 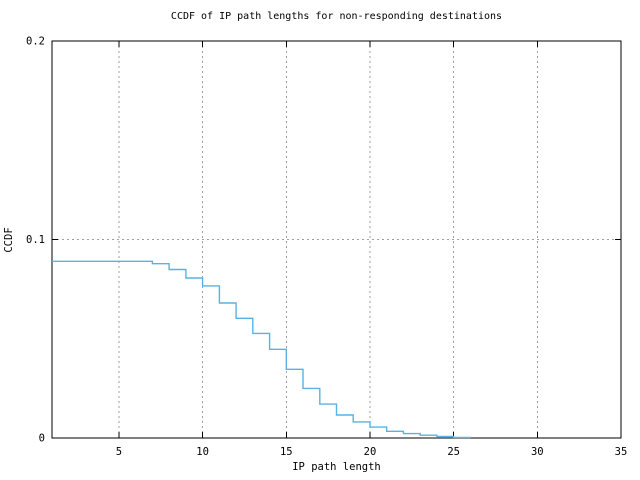 What do you see at coordinates (119, 452) in the screenshot?
I see `x-tick-label: 5` at bounding box center [119, 452].